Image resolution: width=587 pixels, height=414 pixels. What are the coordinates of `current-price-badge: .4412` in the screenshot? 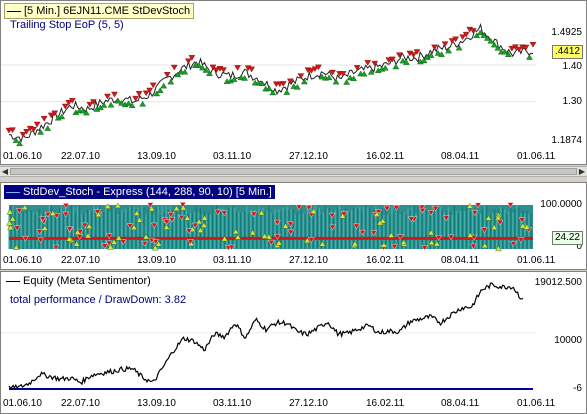 It's located at (567, 52).